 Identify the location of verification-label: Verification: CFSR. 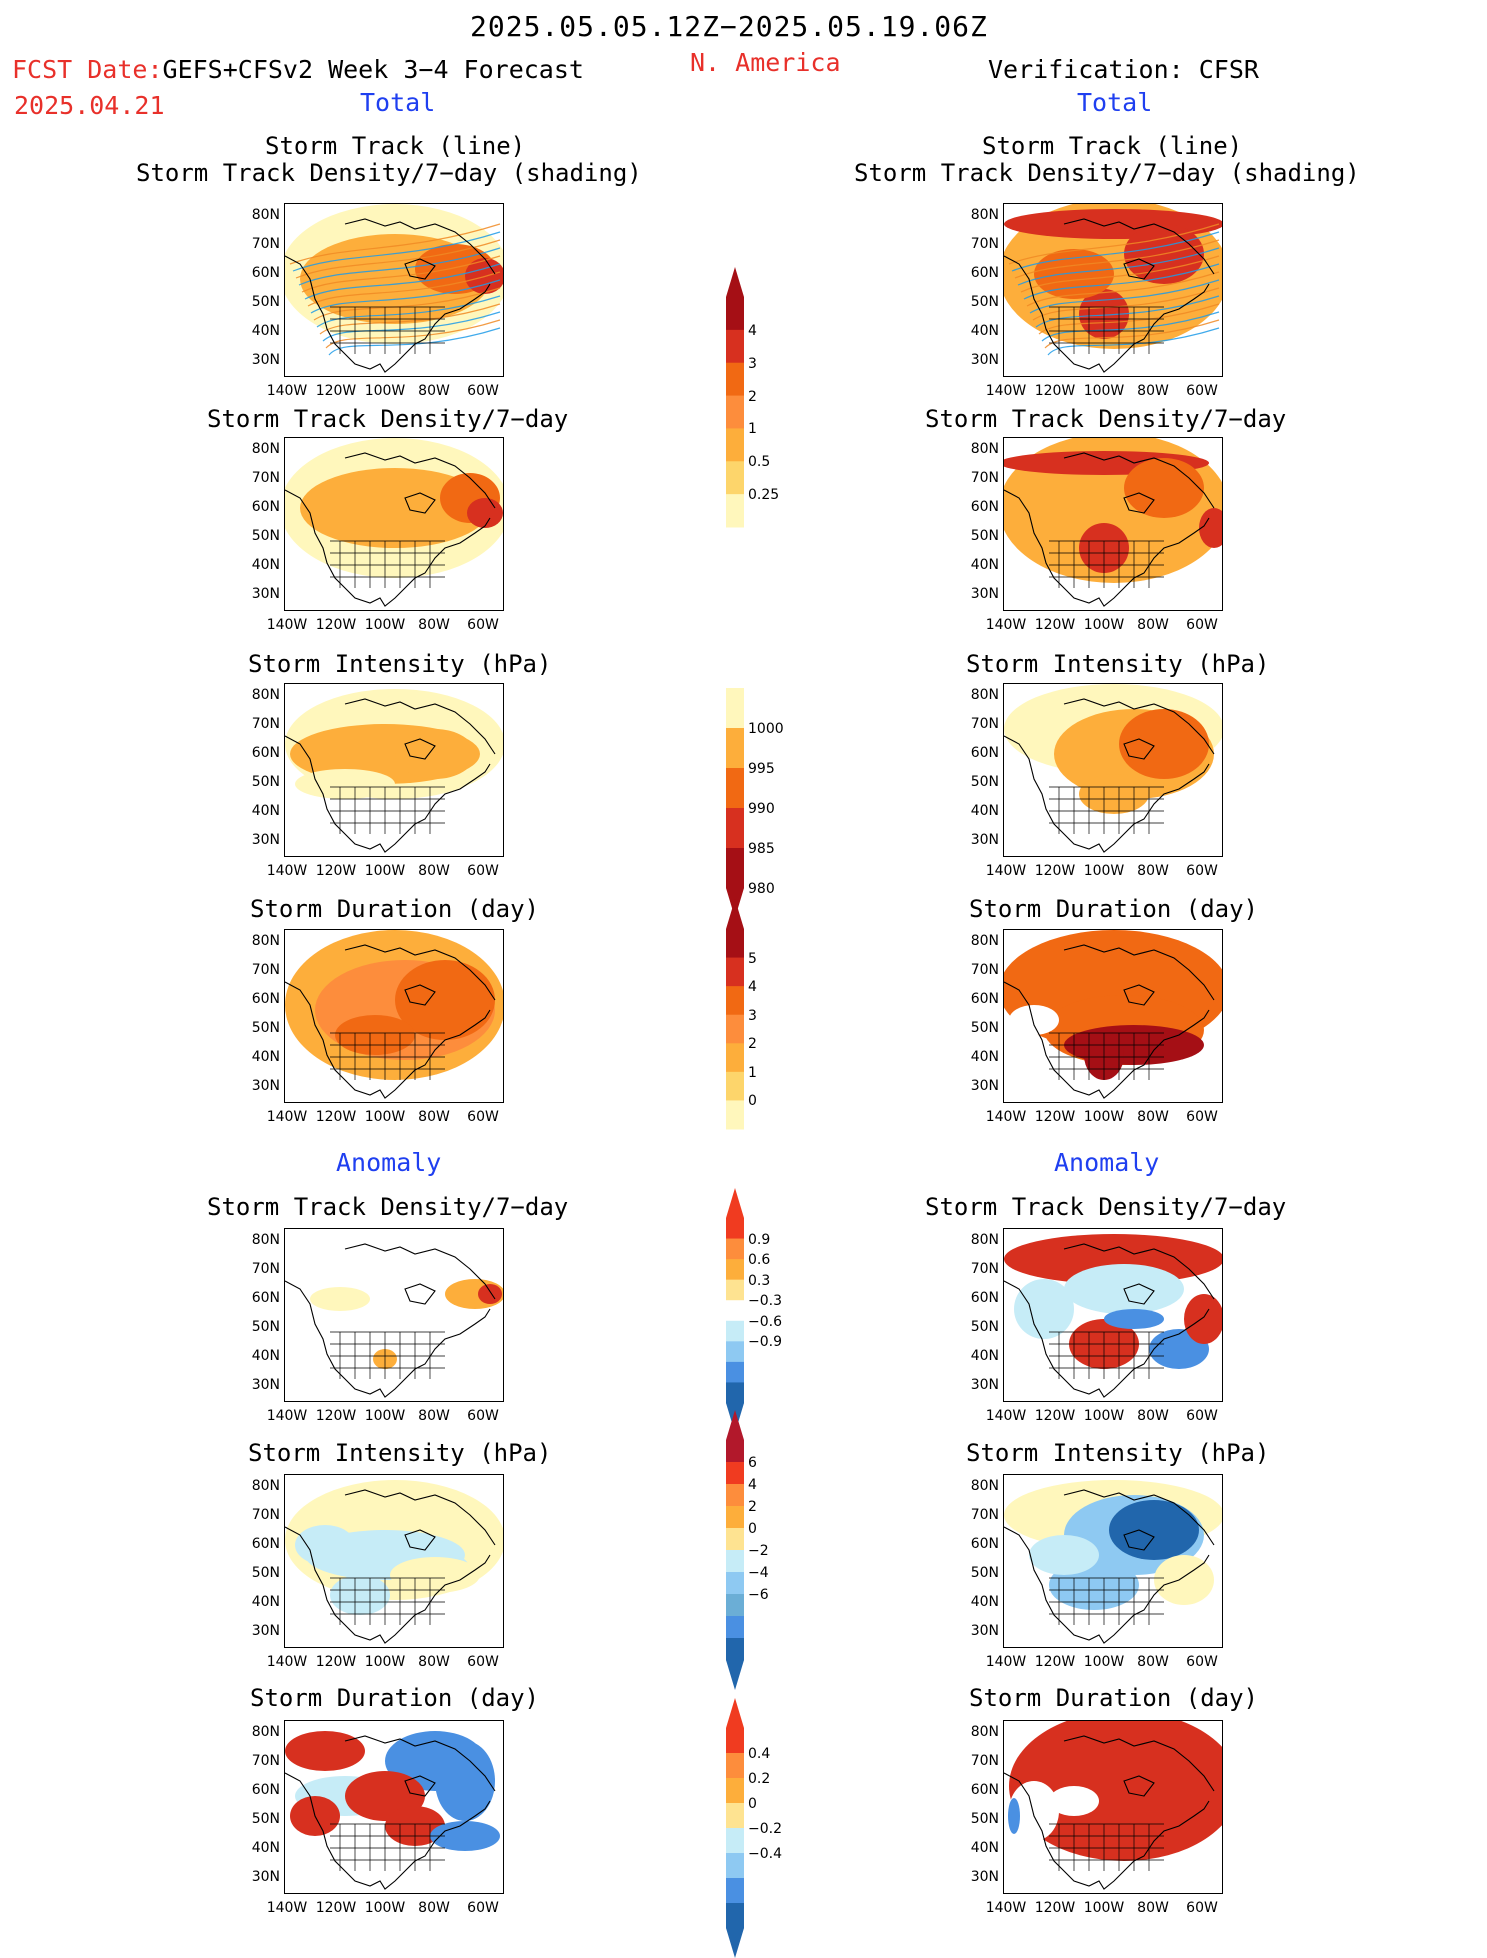
(1123, 69).